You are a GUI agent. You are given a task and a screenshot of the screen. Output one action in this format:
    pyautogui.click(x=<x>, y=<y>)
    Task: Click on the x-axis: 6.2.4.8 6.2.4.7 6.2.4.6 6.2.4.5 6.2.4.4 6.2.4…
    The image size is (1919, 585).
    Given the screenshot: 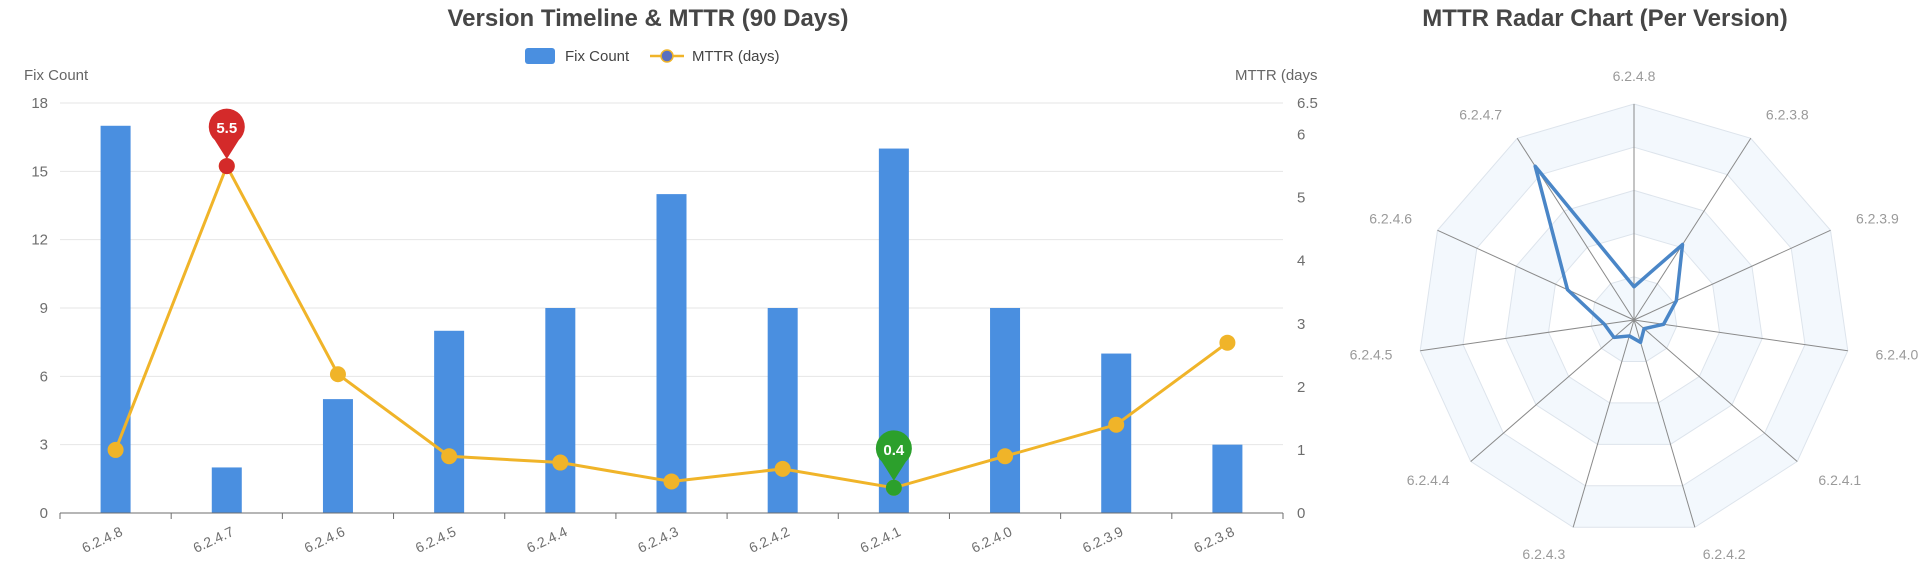 What is the action you would take?
    pyautogui.click(x=671, y=534)
    